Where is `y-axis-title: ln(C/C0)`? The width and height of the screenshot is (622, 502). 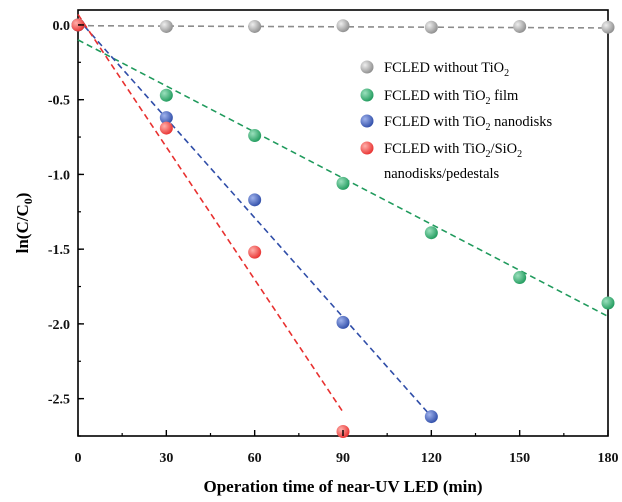 y-axis-title: ln(C/C0) is located at coordinates (24, 223).